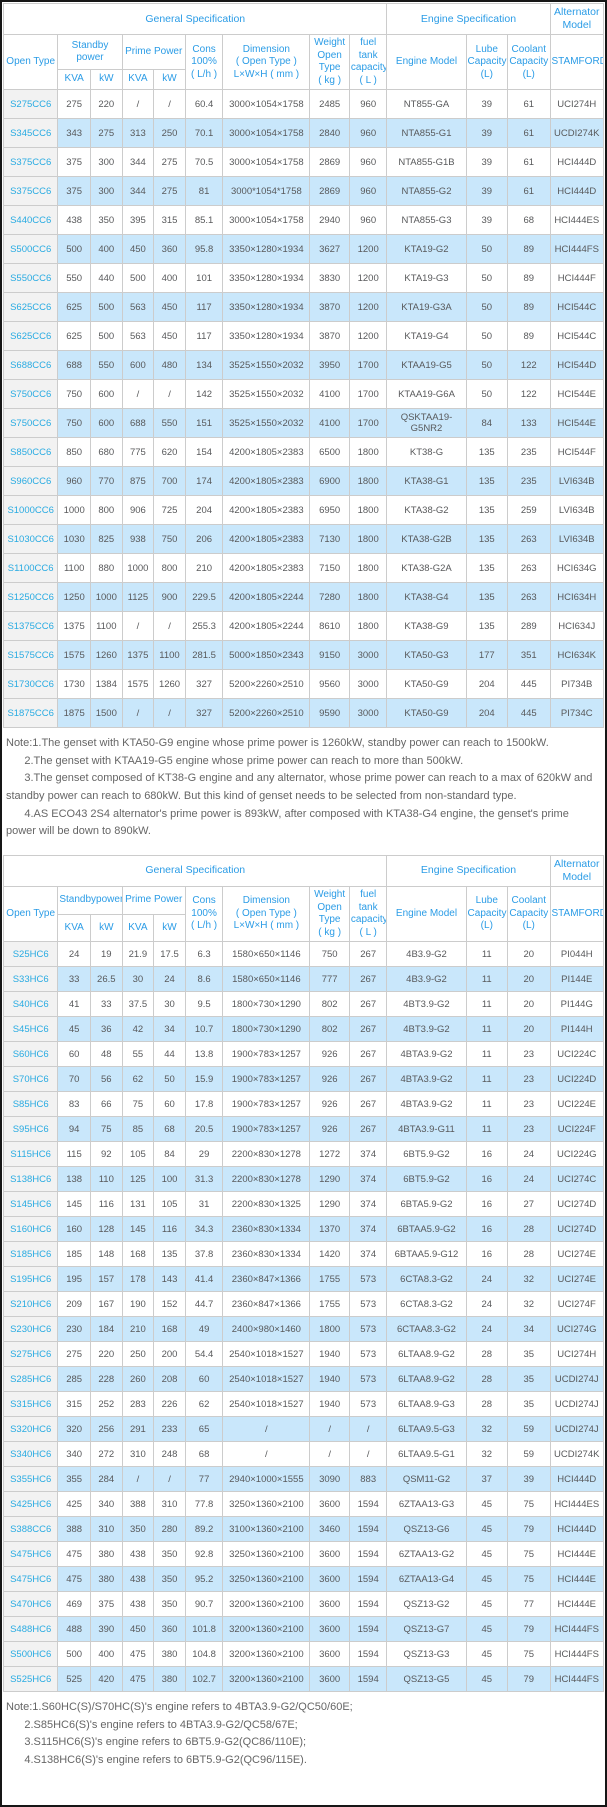 The width and height of the screenshot is (607, 1807). I want to click on model-link: S1575CC6, so click(30, 655).